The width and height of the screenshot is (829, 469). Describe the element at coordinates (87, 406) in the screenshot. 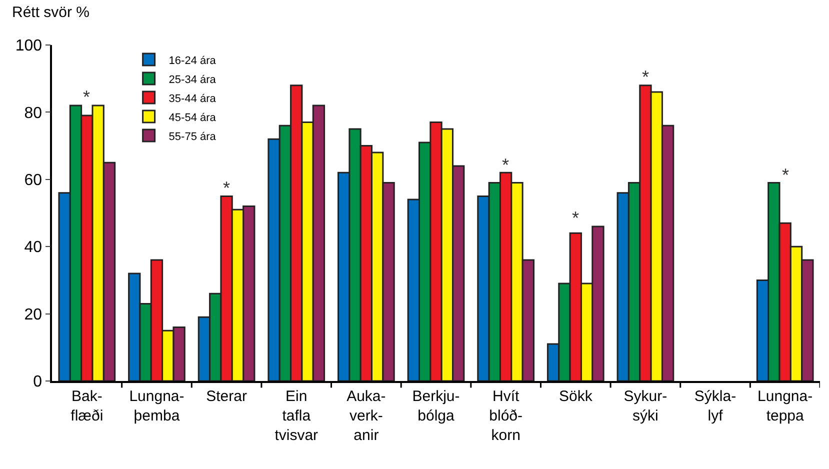

I see `x-tick-label: Bak- flæði` at that location.